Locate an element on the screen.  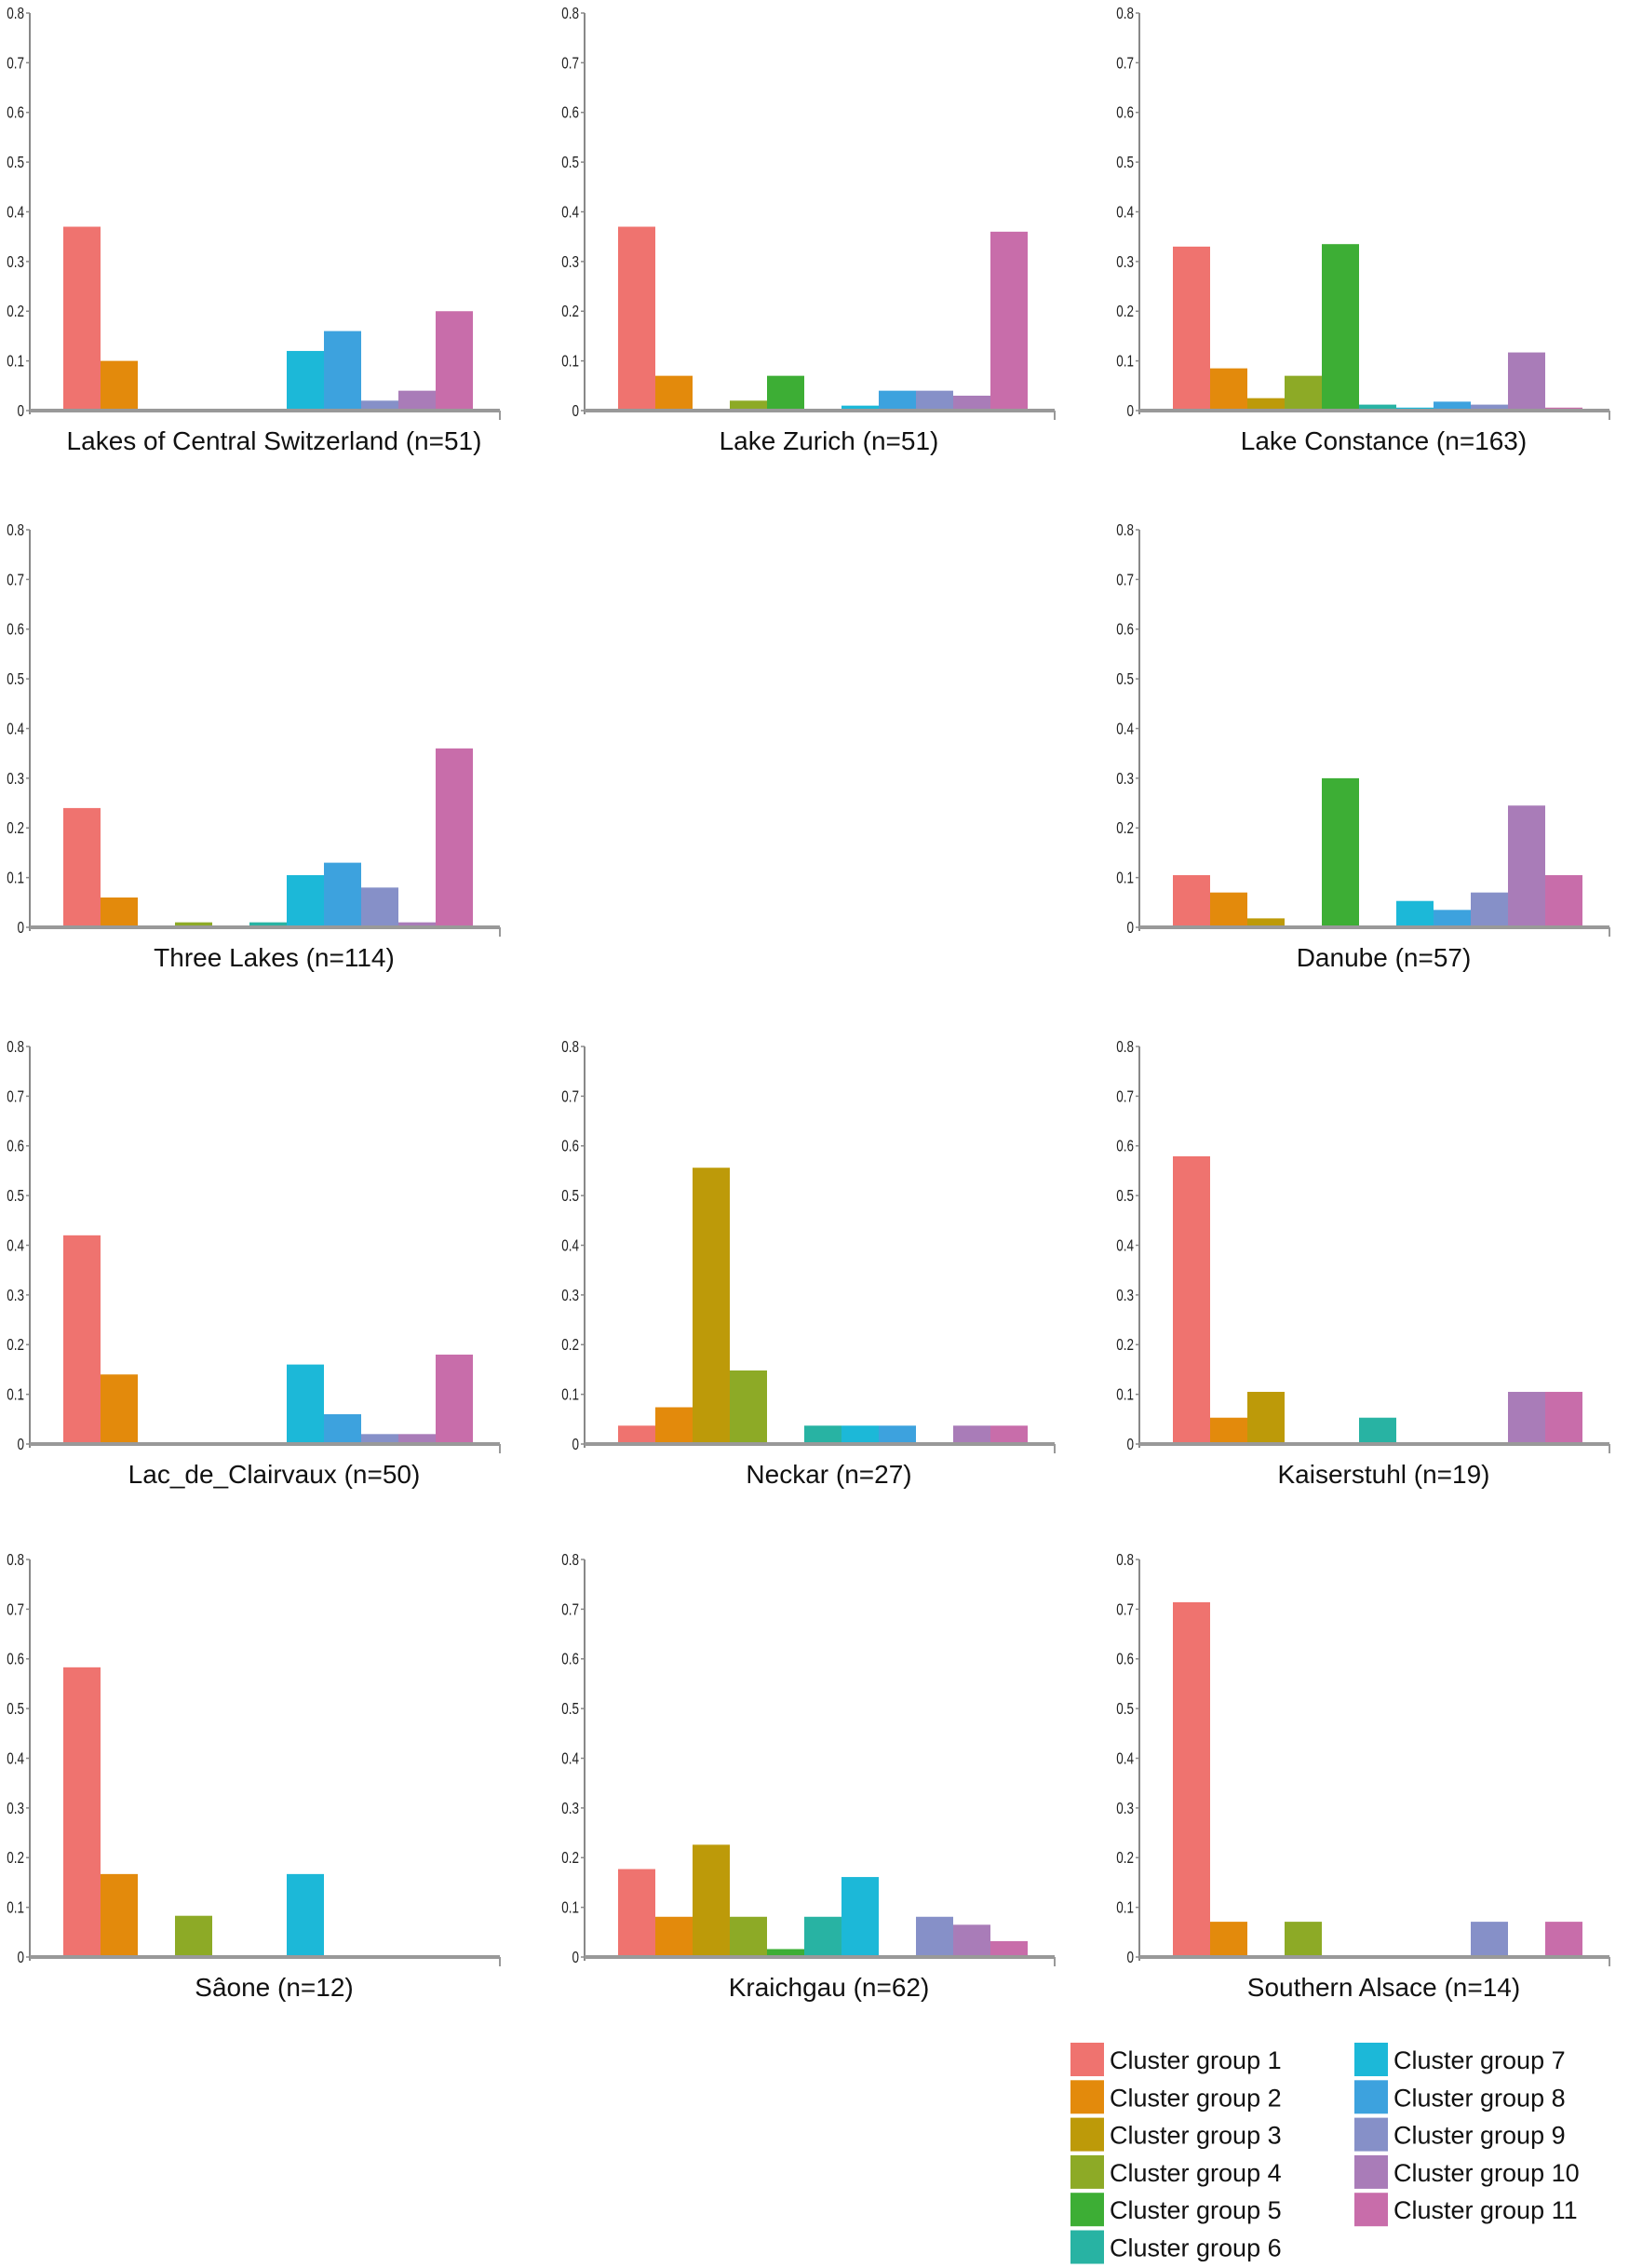
chart-panel: 0 0.1 0.2 0.3 0.4 0.5 0.6 0.7 0.8 Sâone (n=12) is located at coordinates (254, 1777).